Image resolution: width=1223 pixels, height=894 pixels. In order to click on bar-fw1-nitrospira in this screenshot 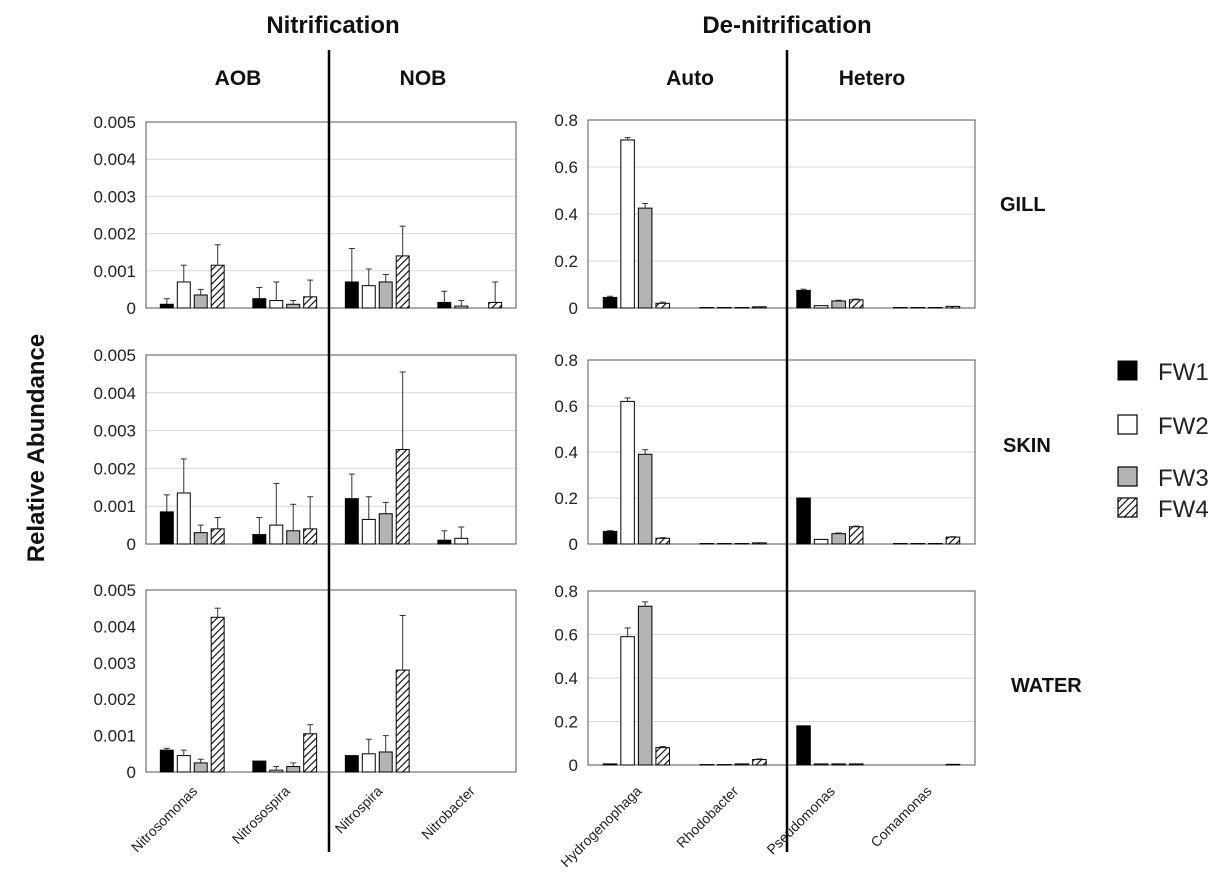, I will do `click(351, 295)`.